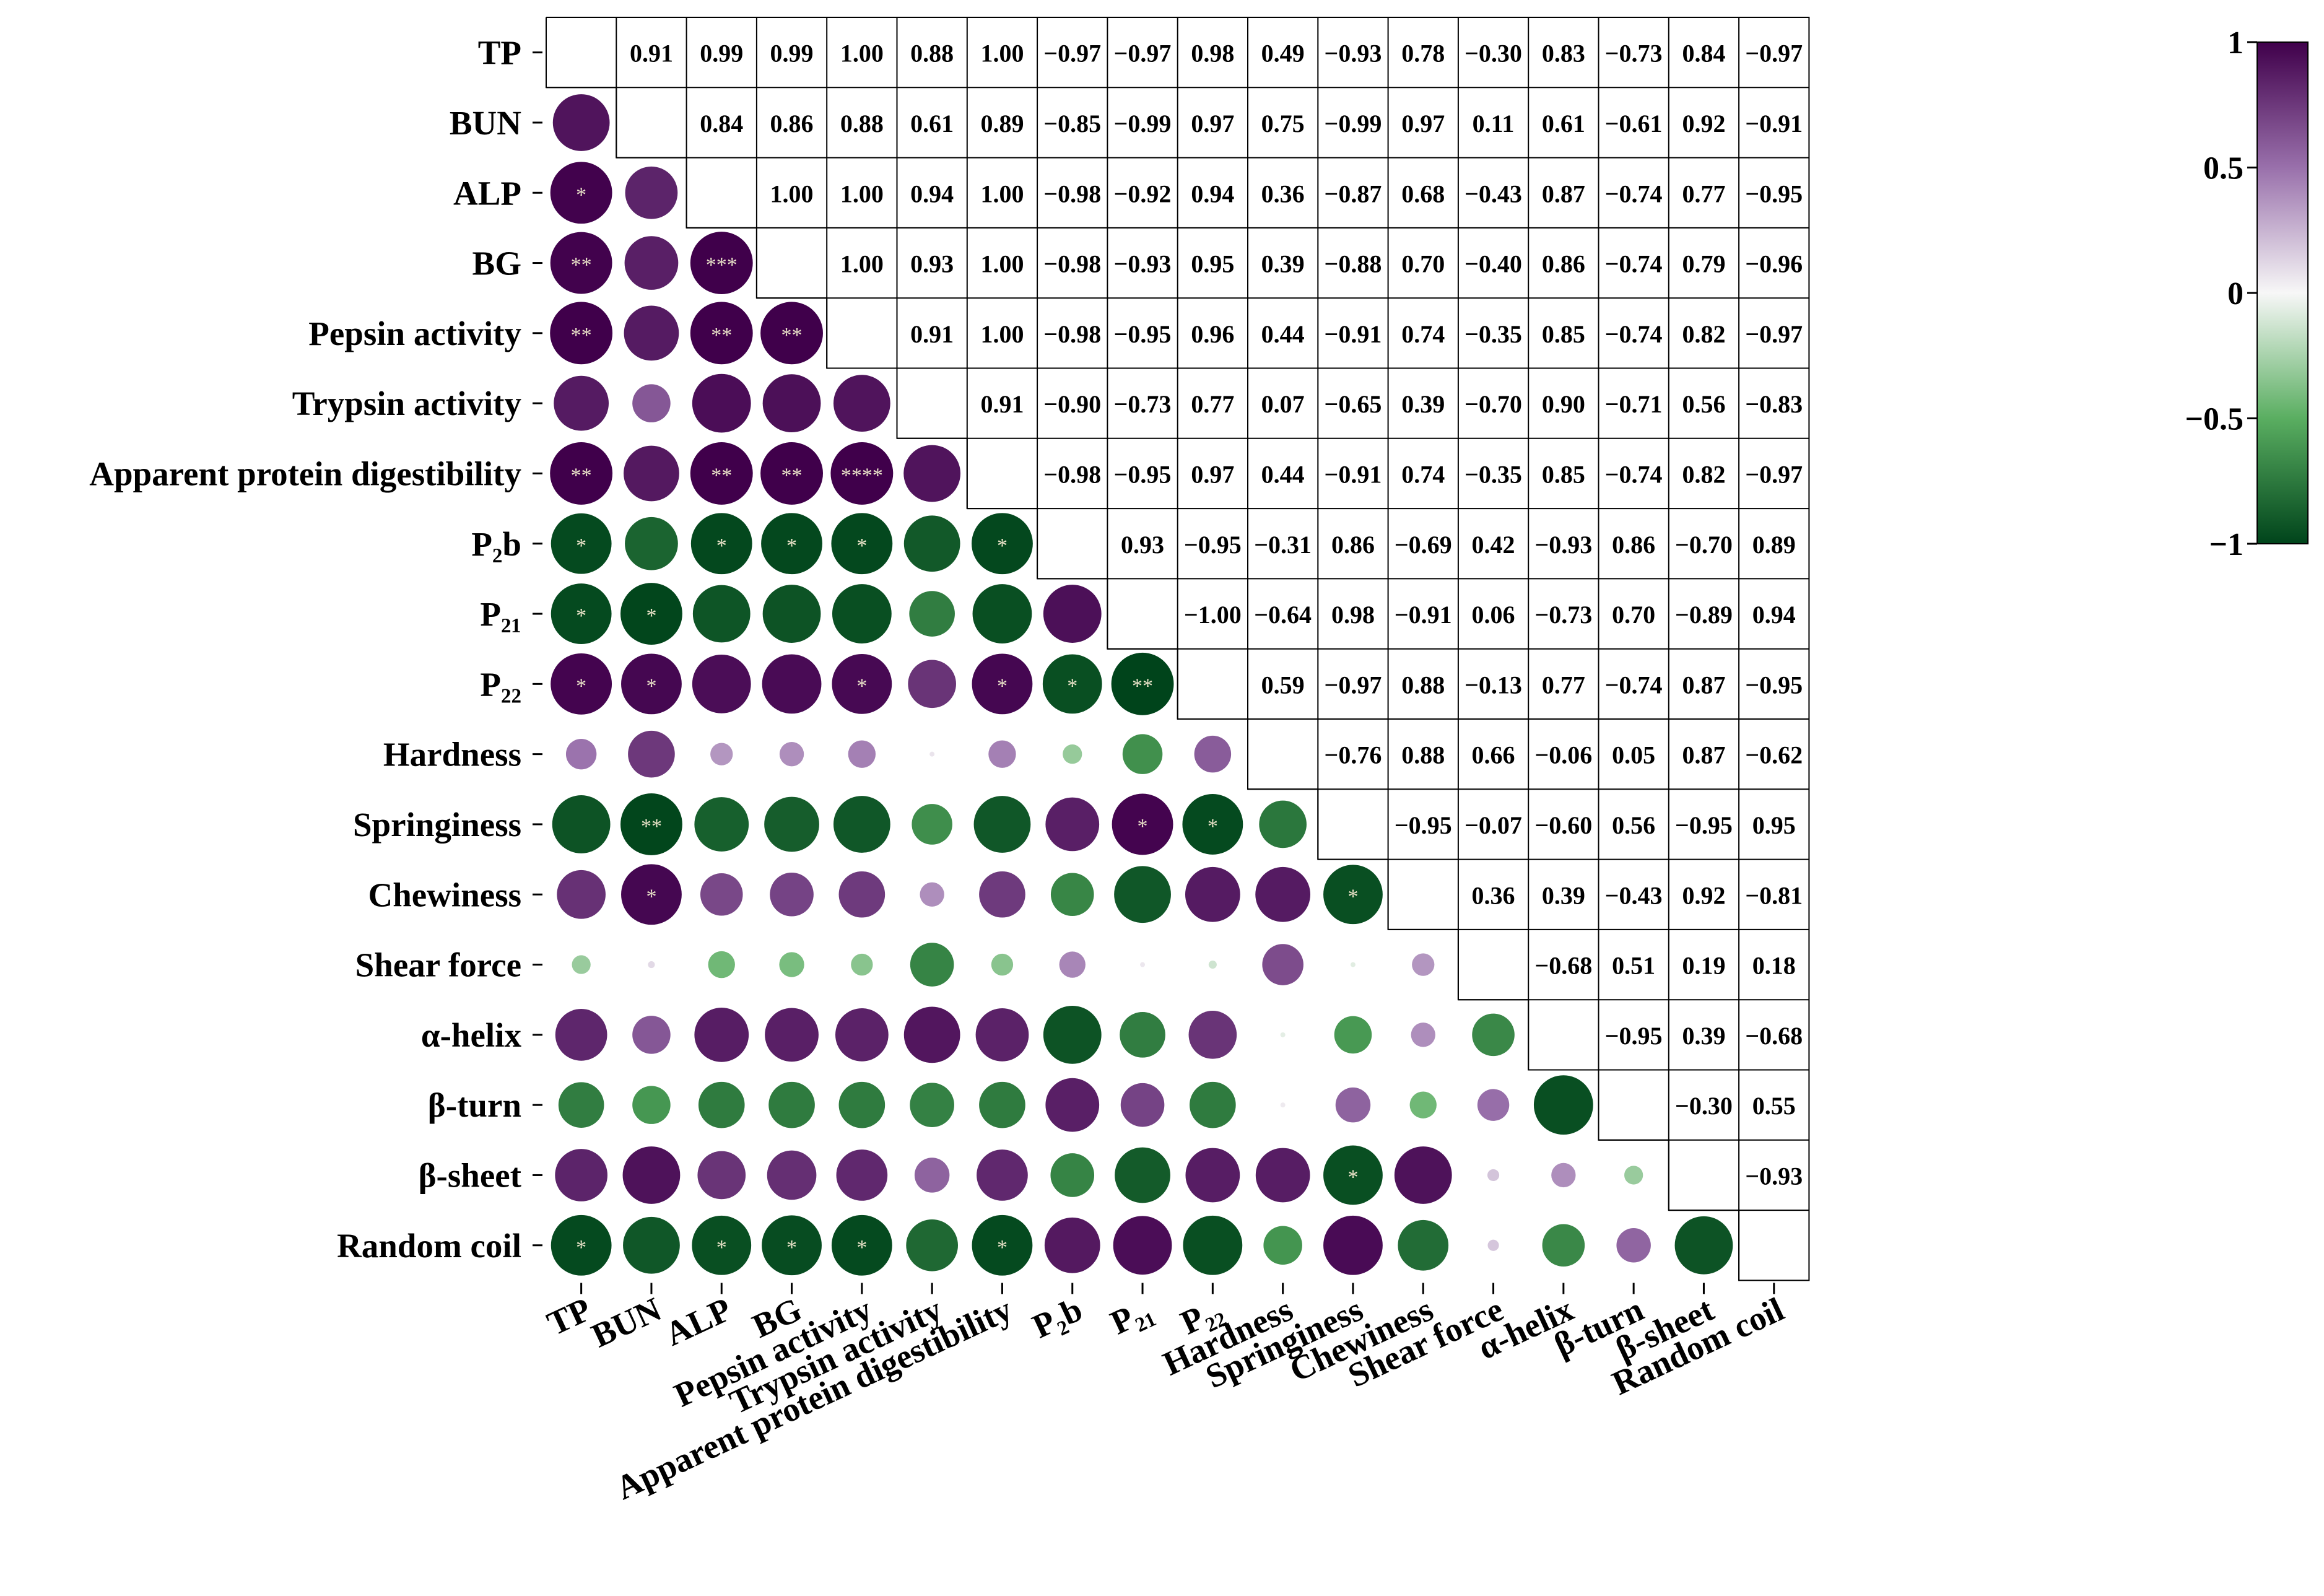 Image resolution: width=2324 pixels, height=1596 pixels. Describe the element at coordinates (1423, 474) in the screenshot. I see `coefficient-label: 0.74` at that location.